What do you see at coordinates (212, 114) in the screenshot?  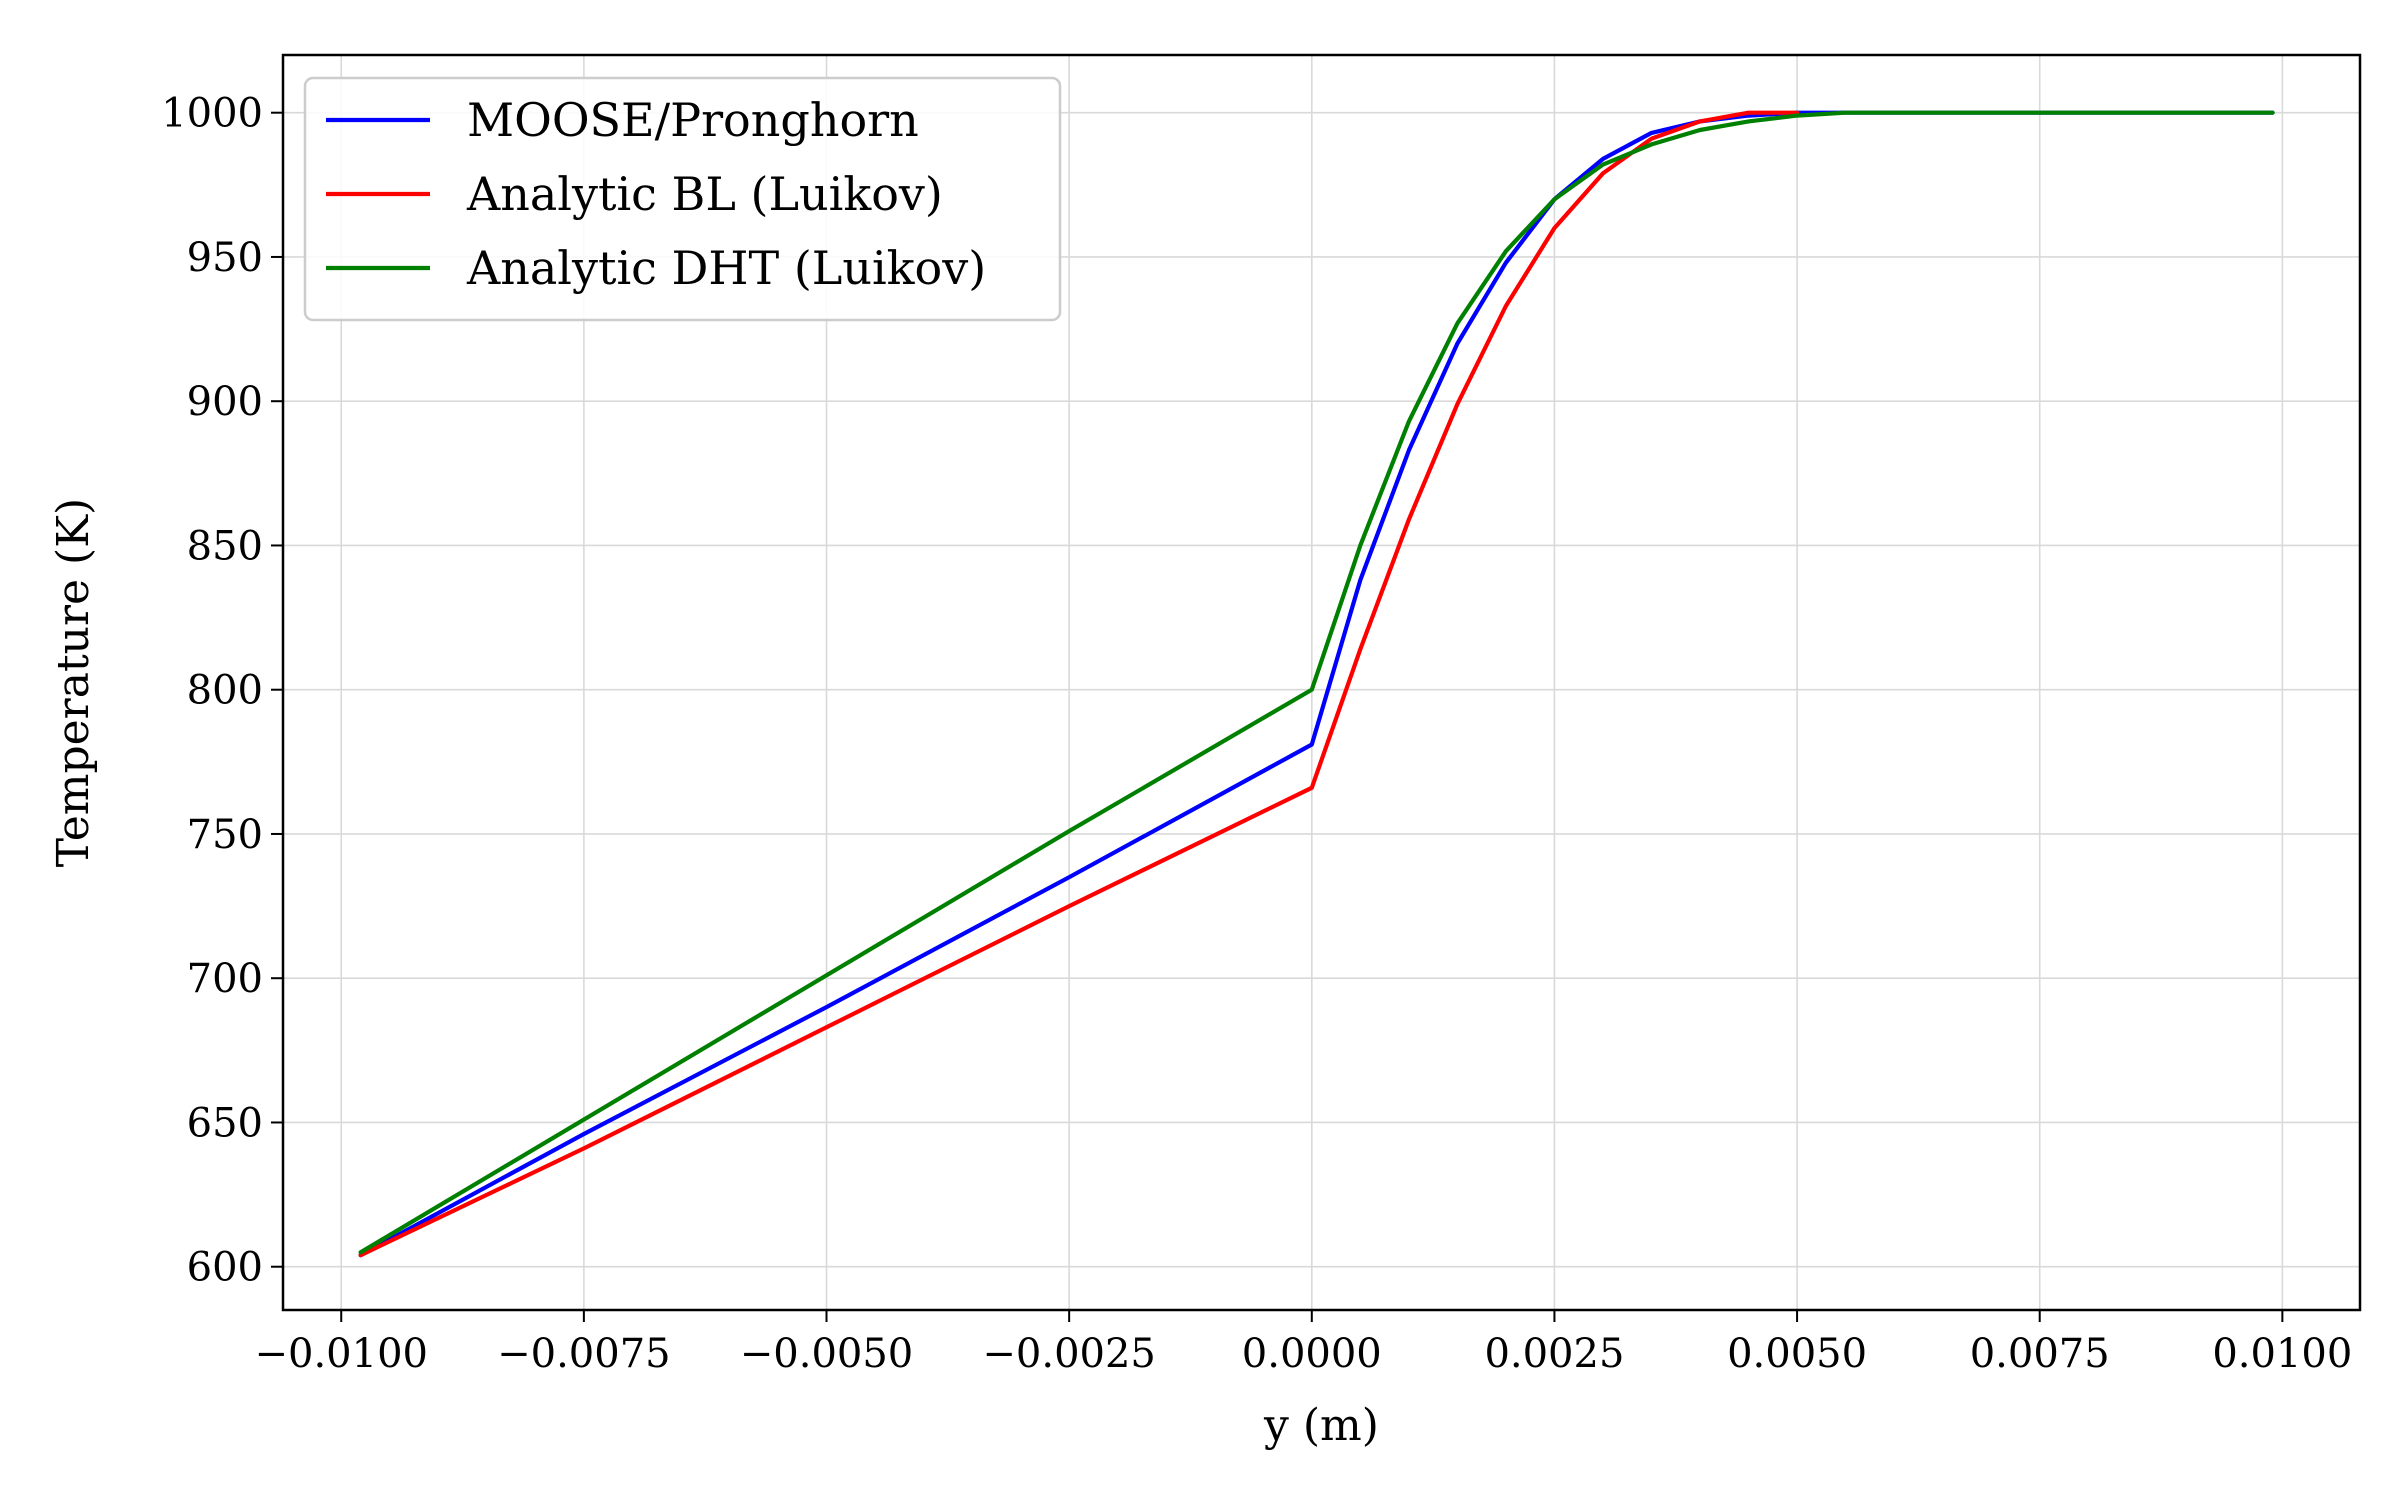 I see `y-tick-label: 1000` at bounding box center [212, 114].